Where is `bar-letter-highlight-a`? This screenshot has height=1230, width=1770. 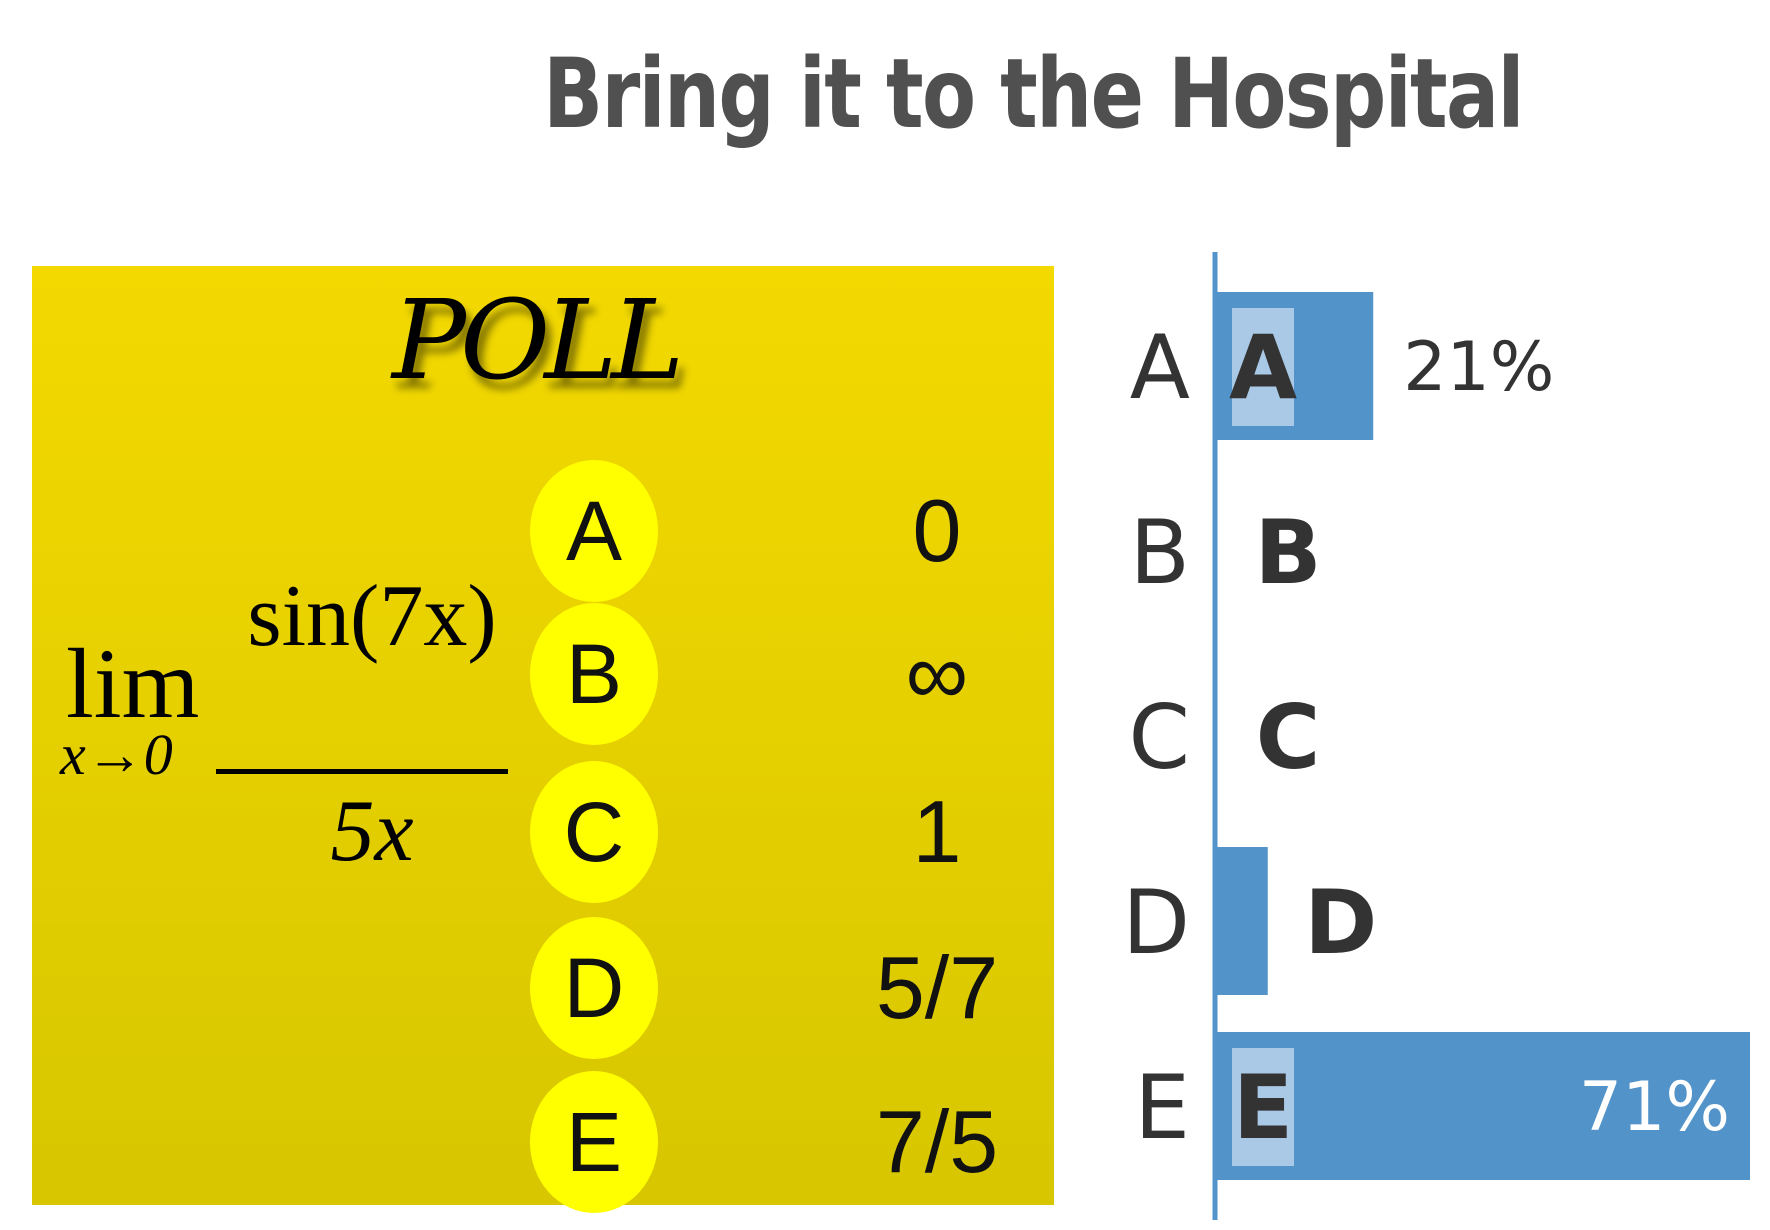
bar-letter-highlight-a is located at coordinates (1263, 367).